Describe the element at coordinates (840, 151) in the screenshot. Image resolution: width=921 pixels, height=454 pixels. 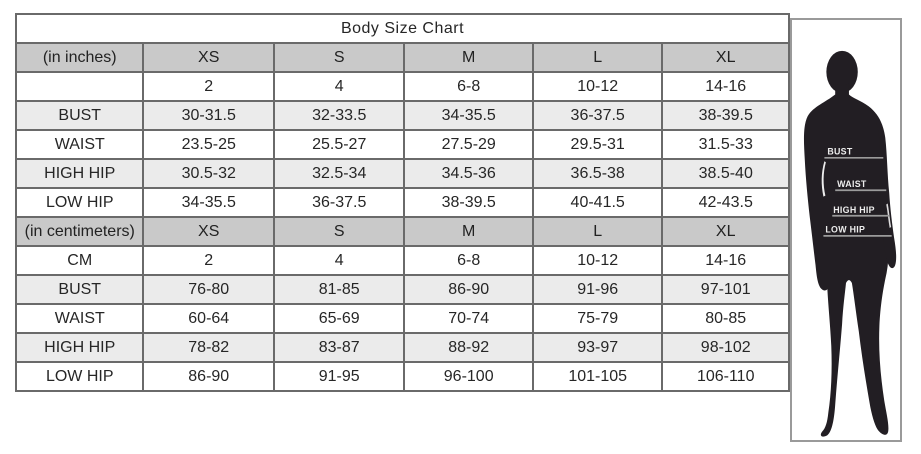
I see `figure-label-bust: BUST` at that location.